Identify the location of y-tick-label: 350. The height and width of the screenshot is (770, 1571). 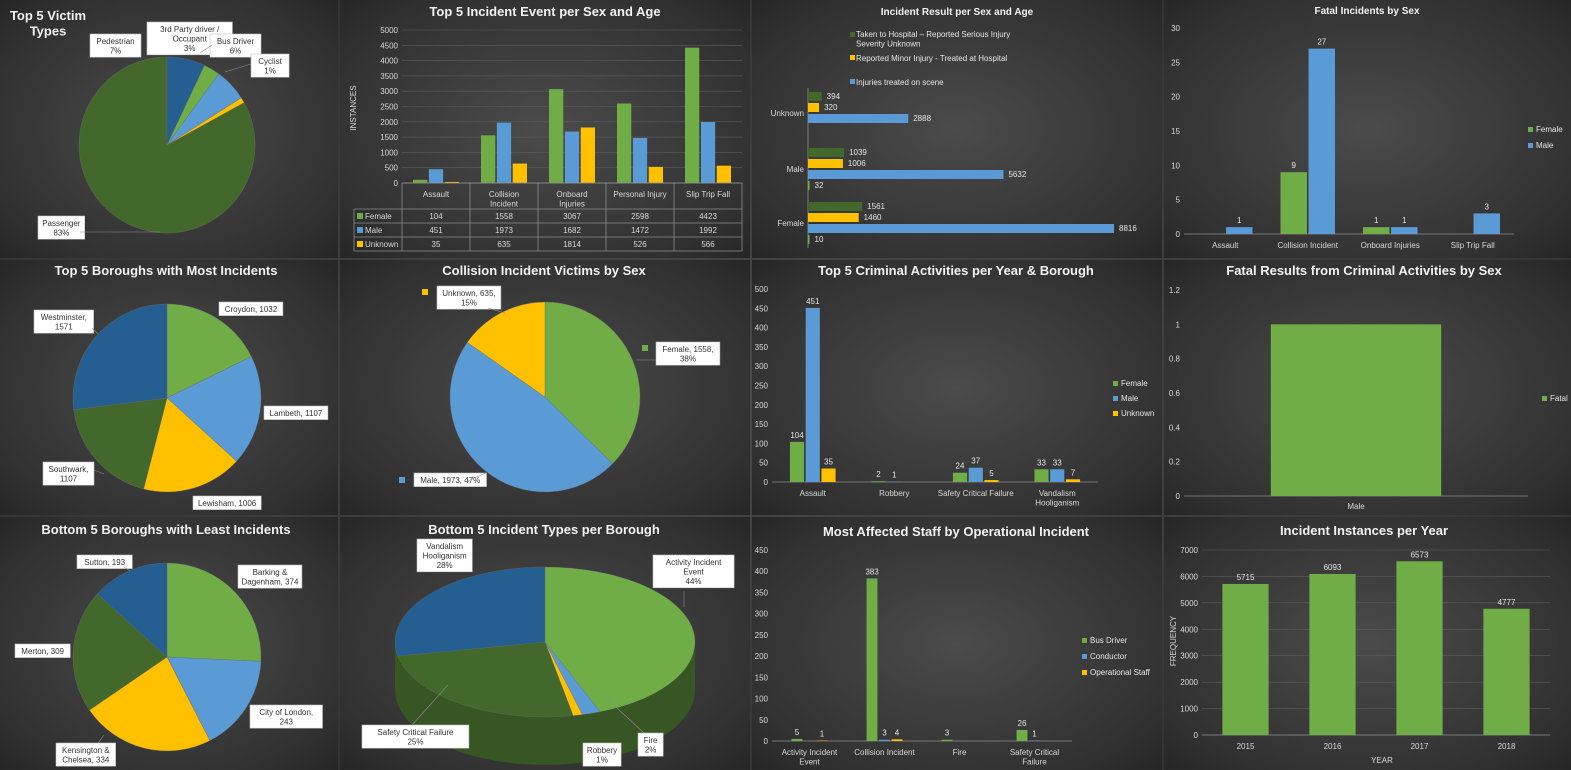
(762, 347).